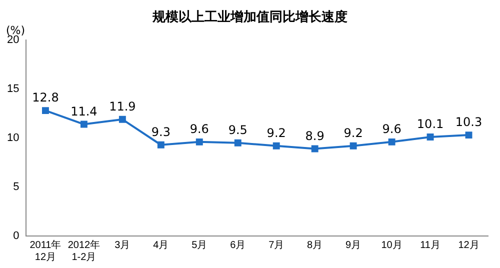 The height and width of the screenshot is (268, 500). I want to click on chart-title: 规模以上工业增加值同比增长速度, so click(250, 17).